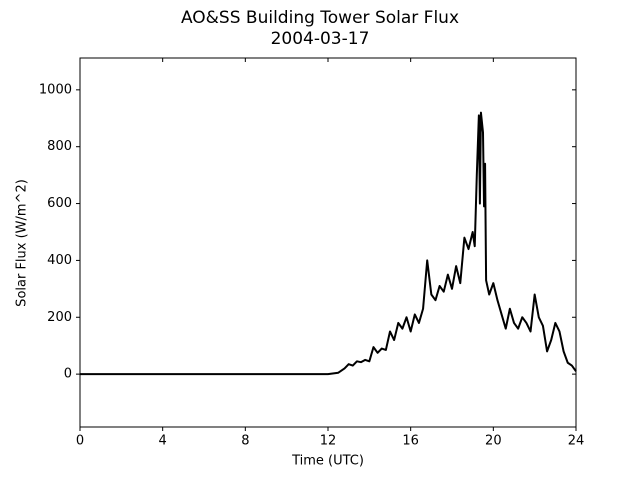 The image size is (640, 480). What do you see at coordinates (163, 441) in the screenshot?
I see `x-tick-label: 4` at bounding box center [163, 441].